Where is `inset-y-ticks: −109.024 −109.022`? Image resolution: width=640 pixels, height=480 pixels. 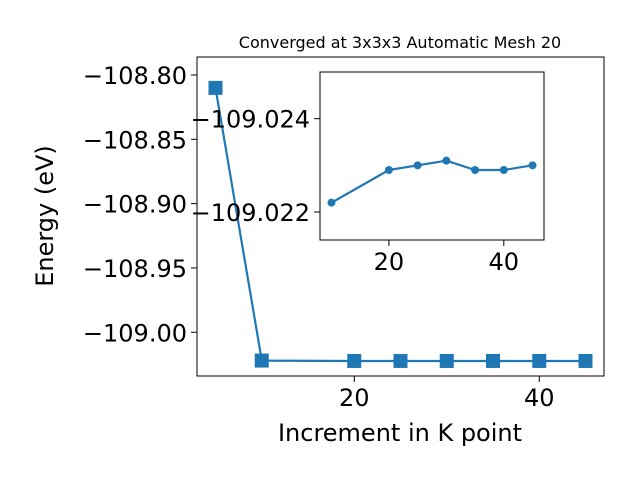 inset-y-ticks: −109.024 −109.022 is located at coordinates (255, 166).